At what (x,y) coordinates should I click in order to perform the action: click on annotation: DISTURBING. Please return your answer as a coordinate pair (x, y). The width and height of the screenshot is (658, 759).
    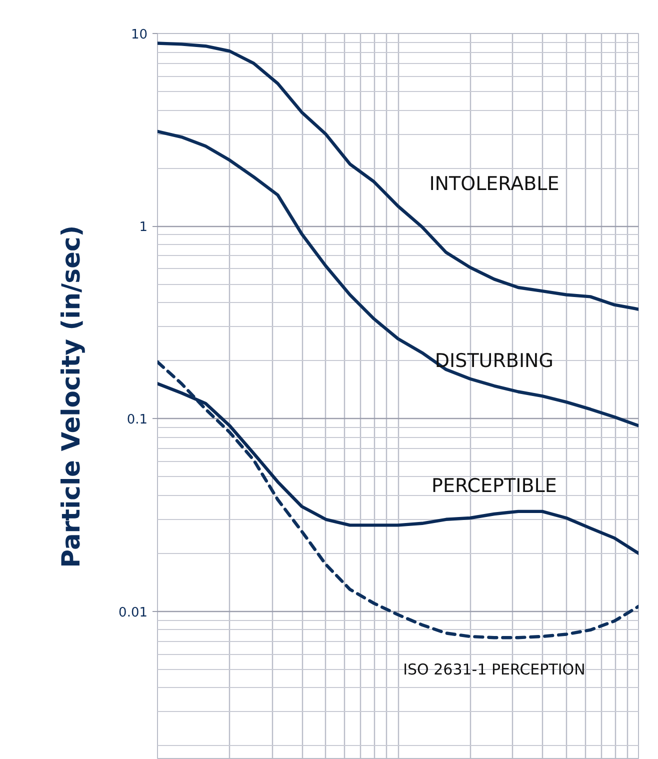
    Looking at the image, I should click on (494, 361).